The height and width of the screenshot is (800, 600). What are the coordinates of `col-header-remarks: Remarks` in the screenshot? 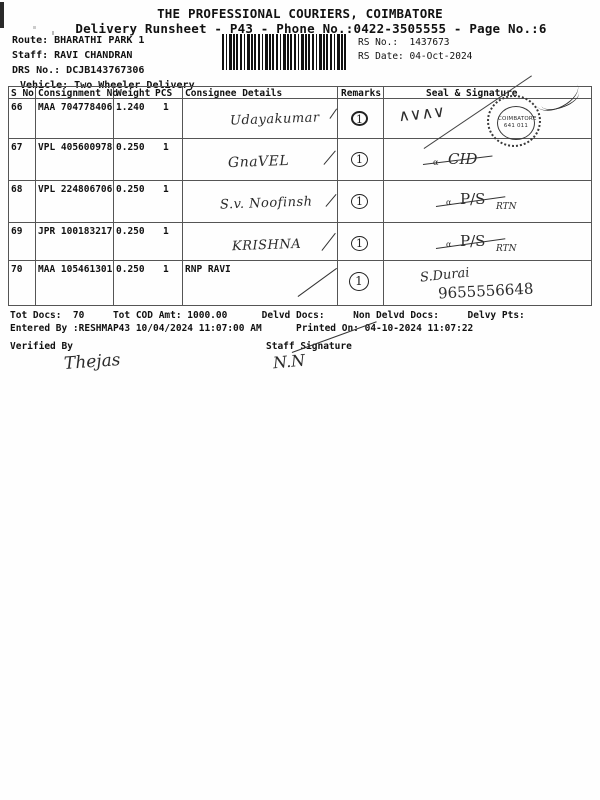 It's located at (361, 93).